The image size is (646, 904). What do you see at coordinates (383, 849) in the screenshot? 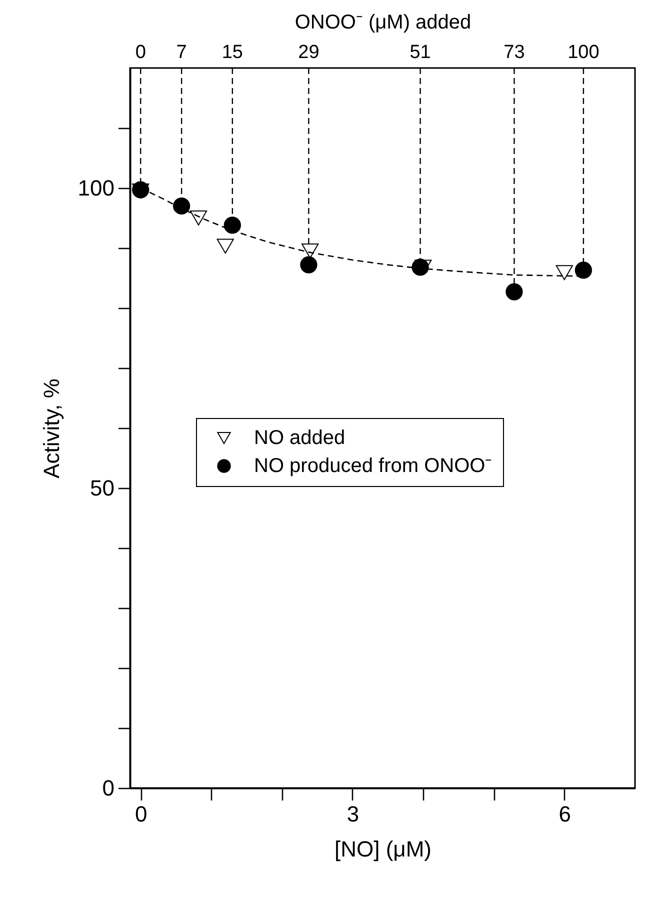
I see `x-axis-title: [NO] (μM)` at bounding box center [383, 849].